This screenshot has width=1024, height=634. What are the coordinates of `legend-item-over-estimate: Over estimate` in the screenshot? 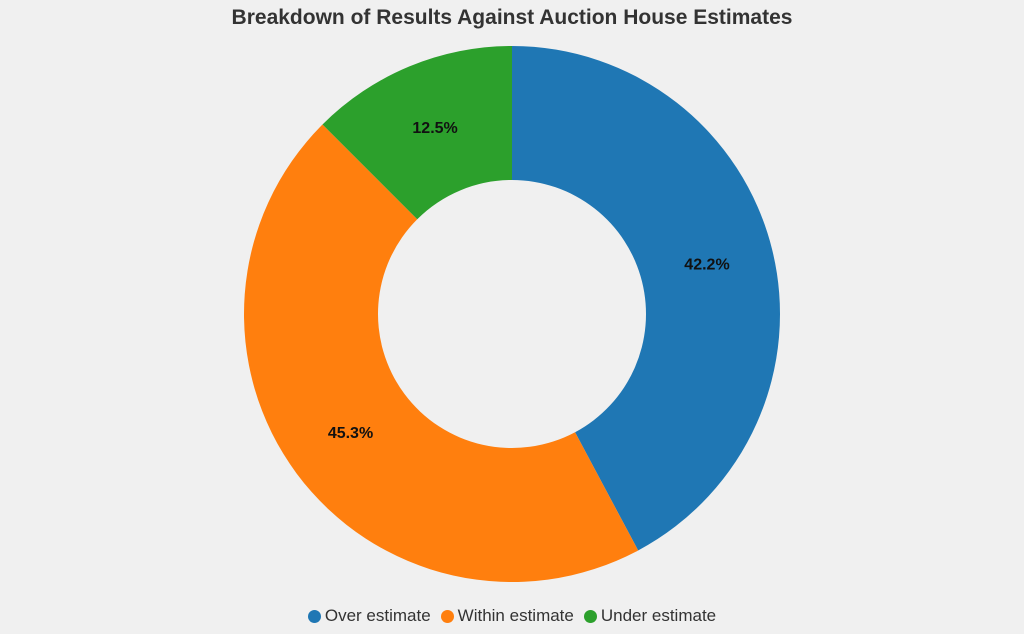 It's located at (369, 616).